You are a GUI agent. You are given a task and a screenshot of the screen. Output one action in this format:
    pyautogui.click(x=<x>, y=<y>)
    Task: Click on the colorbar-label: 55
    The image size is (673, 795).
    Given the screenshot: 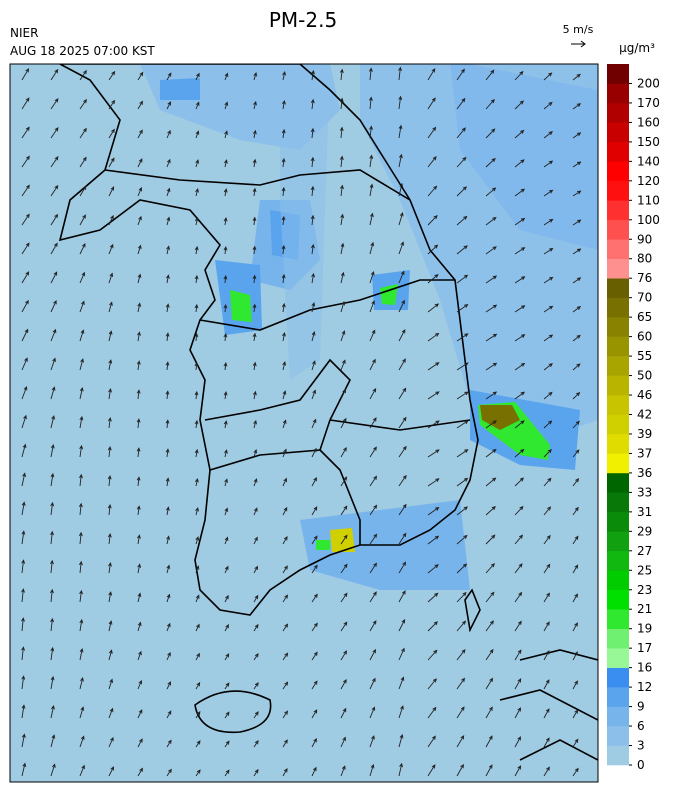 What is the action you would take?
    pyautogui.click(x=644, y=356)
    